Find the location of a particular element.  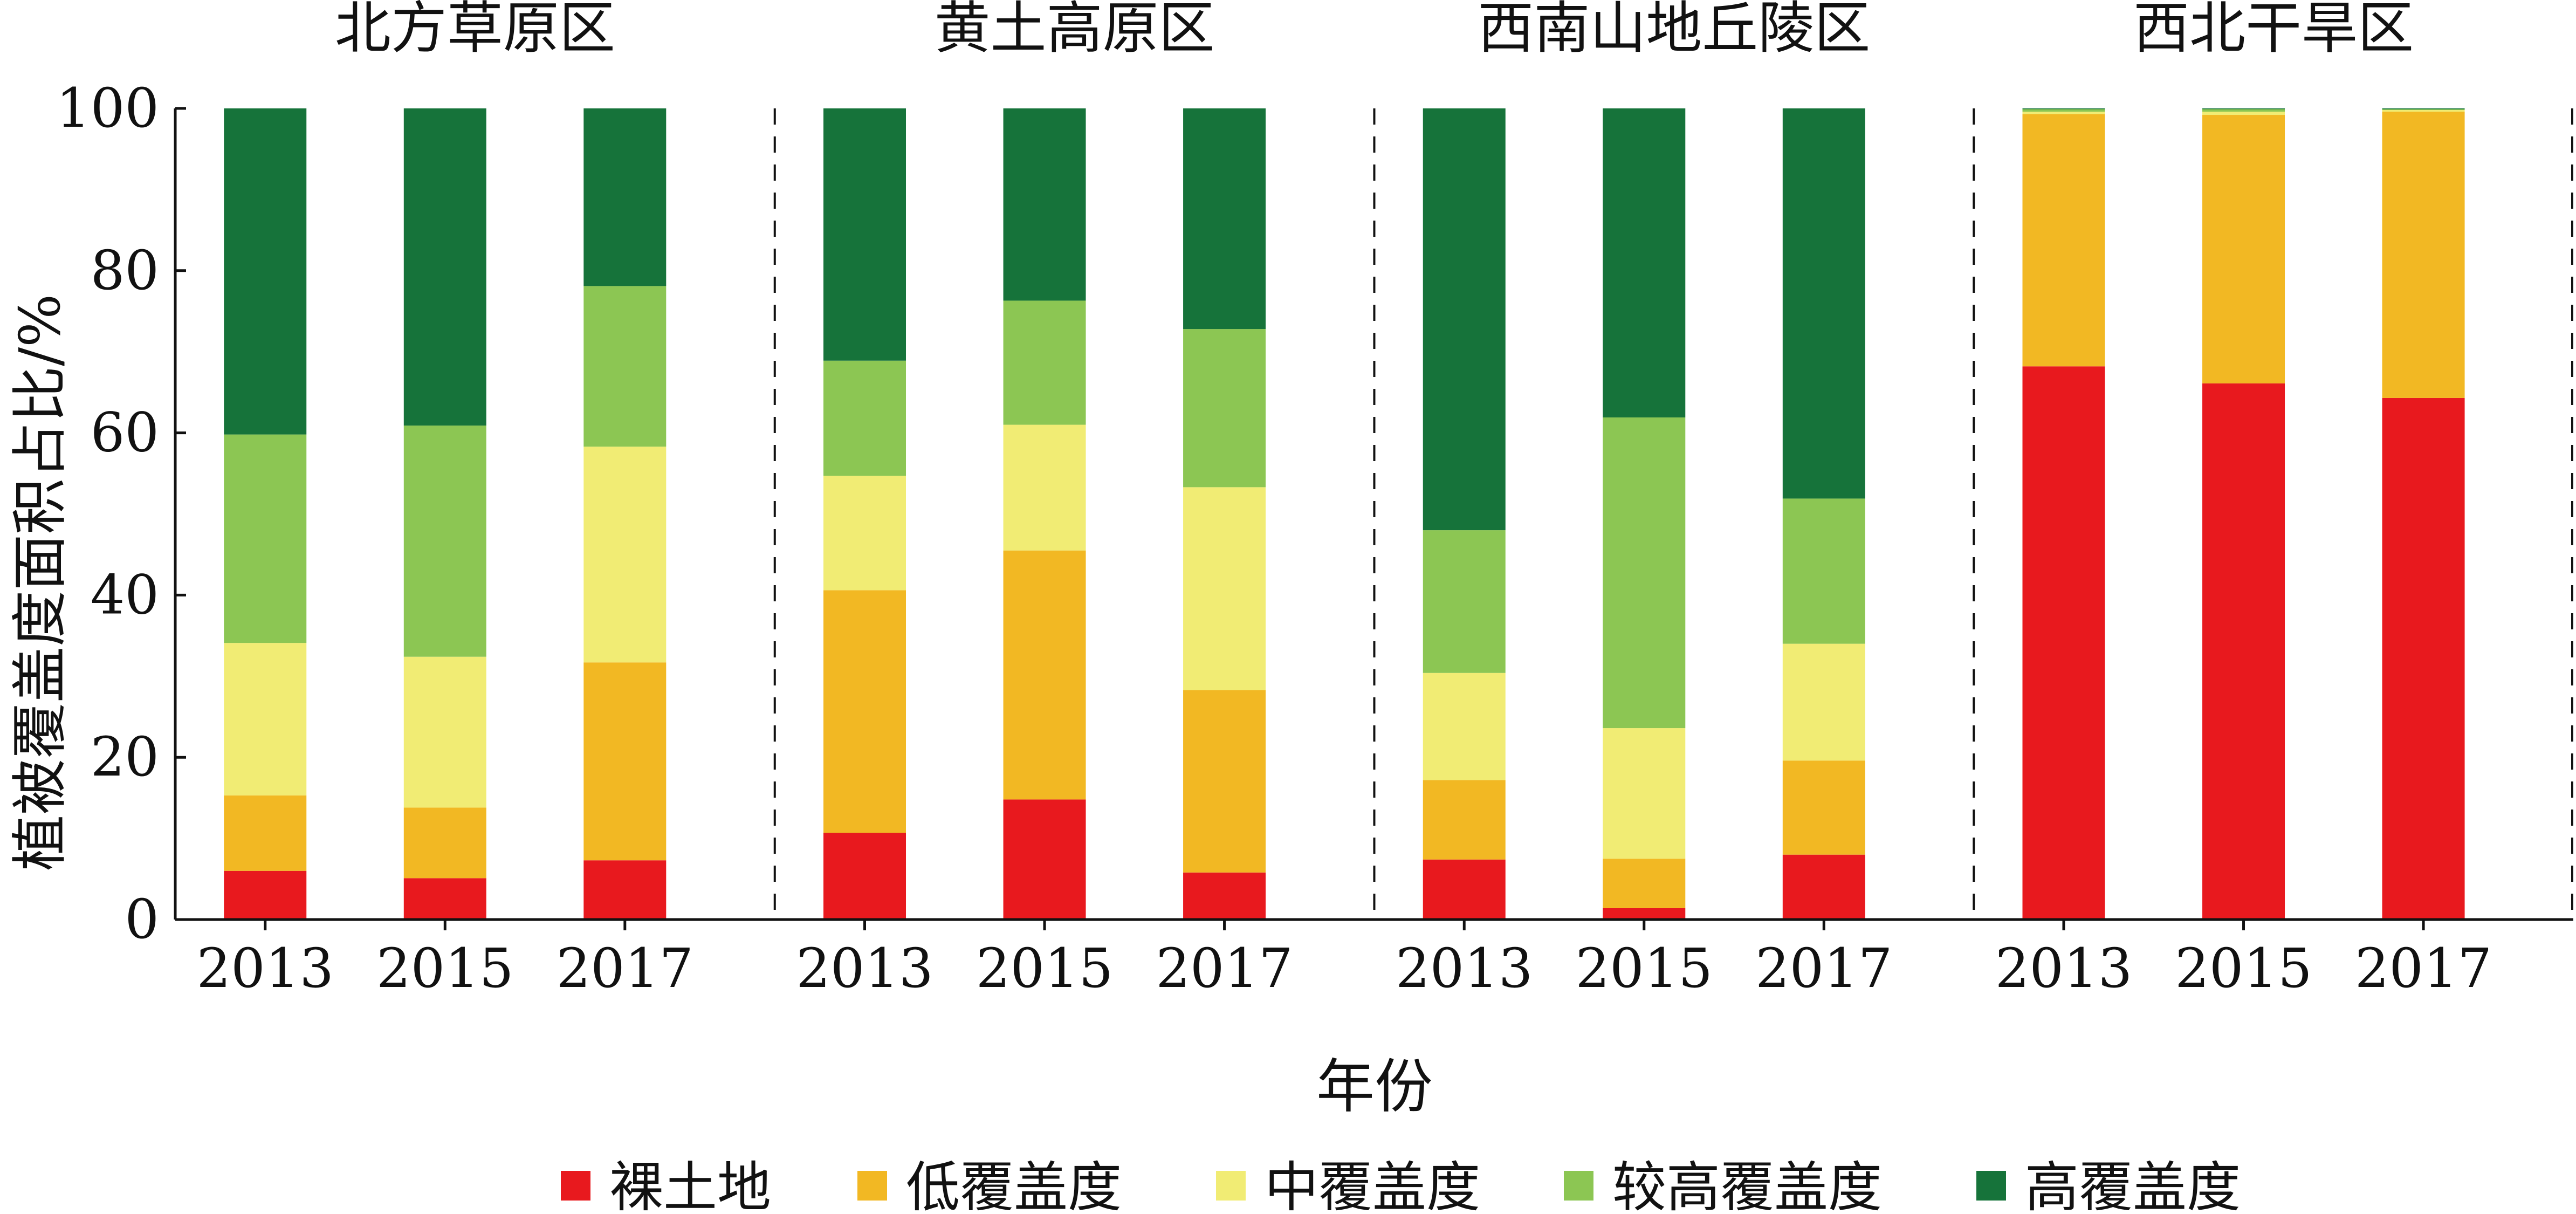

legend-item: 低覆盖度 is located at coordinates (989, 1185).